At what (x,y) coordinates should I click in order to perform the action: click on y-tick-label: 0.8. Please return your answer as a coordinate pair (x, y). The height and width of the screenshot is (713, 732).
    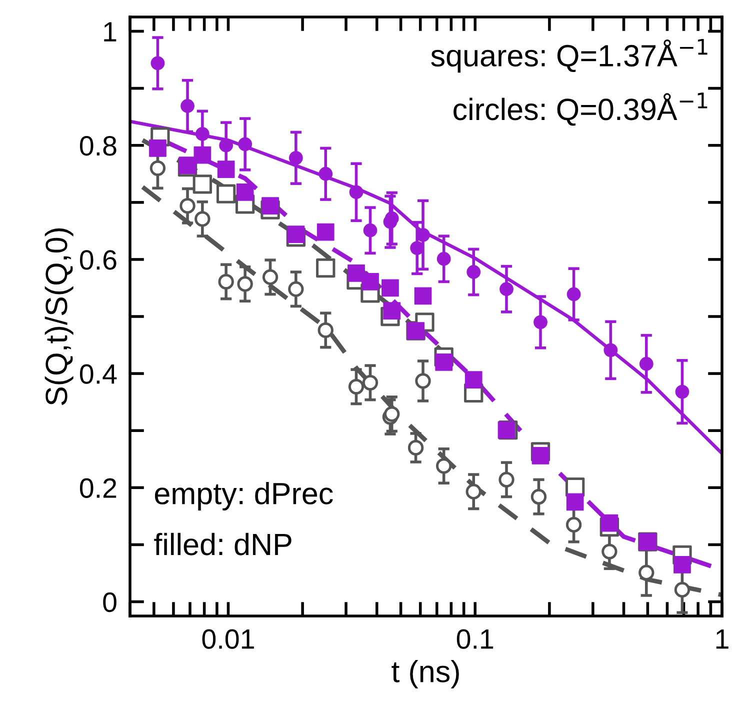
    Looking at the image, I should click on (98, 146).